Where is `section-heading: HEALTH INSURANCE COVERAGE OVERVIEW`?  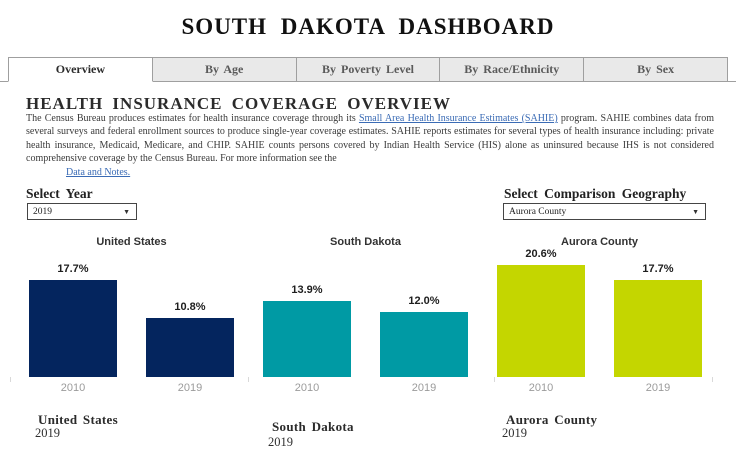 section-heading: HEALTH INSURANCE COVERAGE OVERVIEW is located at coordinates (238, 103).